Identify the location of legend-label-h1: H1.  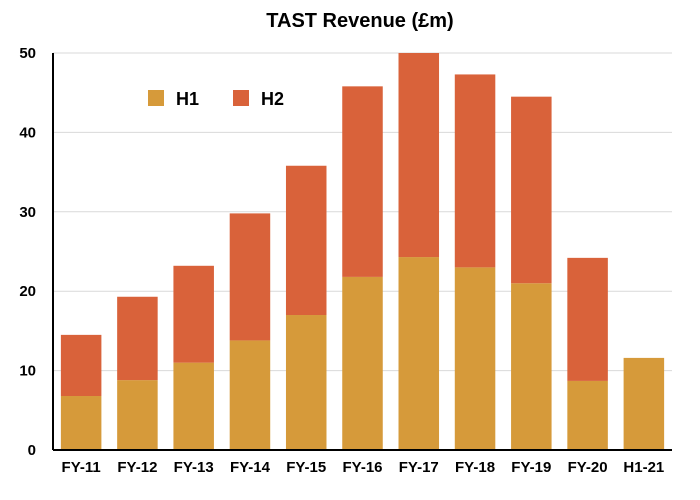
(187, 99).